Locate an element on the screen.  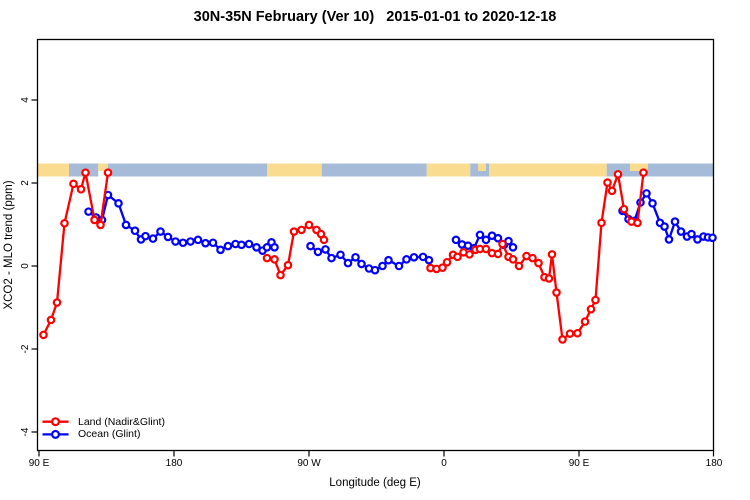
x-tick-label-180-right: 180 is located at coordinates (714, 463).